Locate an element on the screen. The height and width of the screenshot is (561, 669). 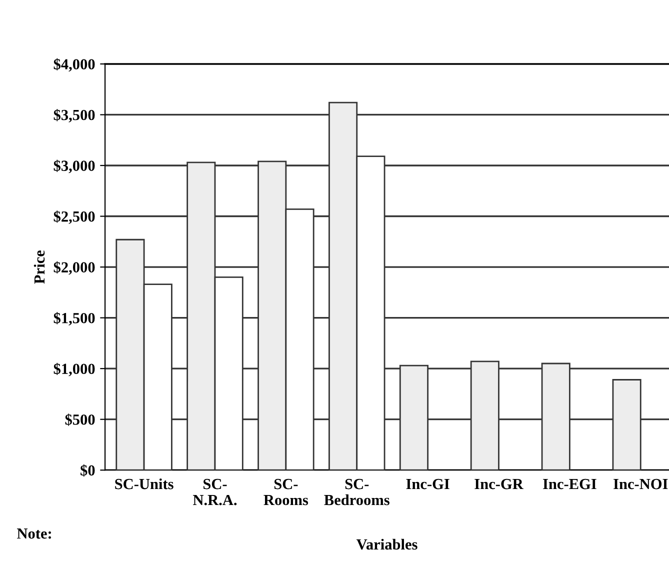
x-tick-label: Inc-GR is located at coordinates (499, 484).